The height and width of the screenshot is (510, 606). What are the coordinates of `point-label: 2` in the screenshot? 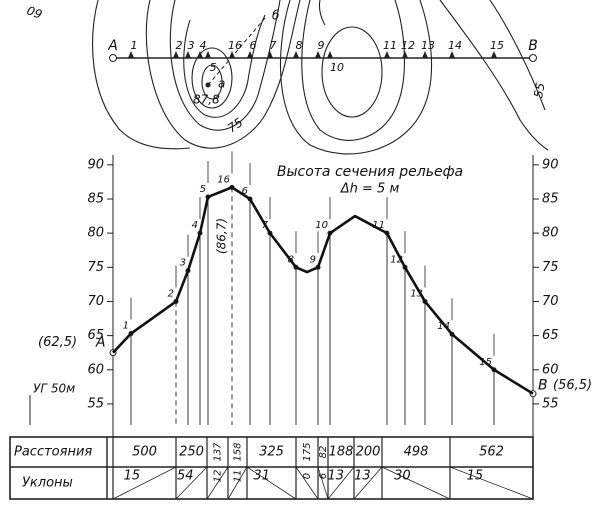 It's located at (171, 293).